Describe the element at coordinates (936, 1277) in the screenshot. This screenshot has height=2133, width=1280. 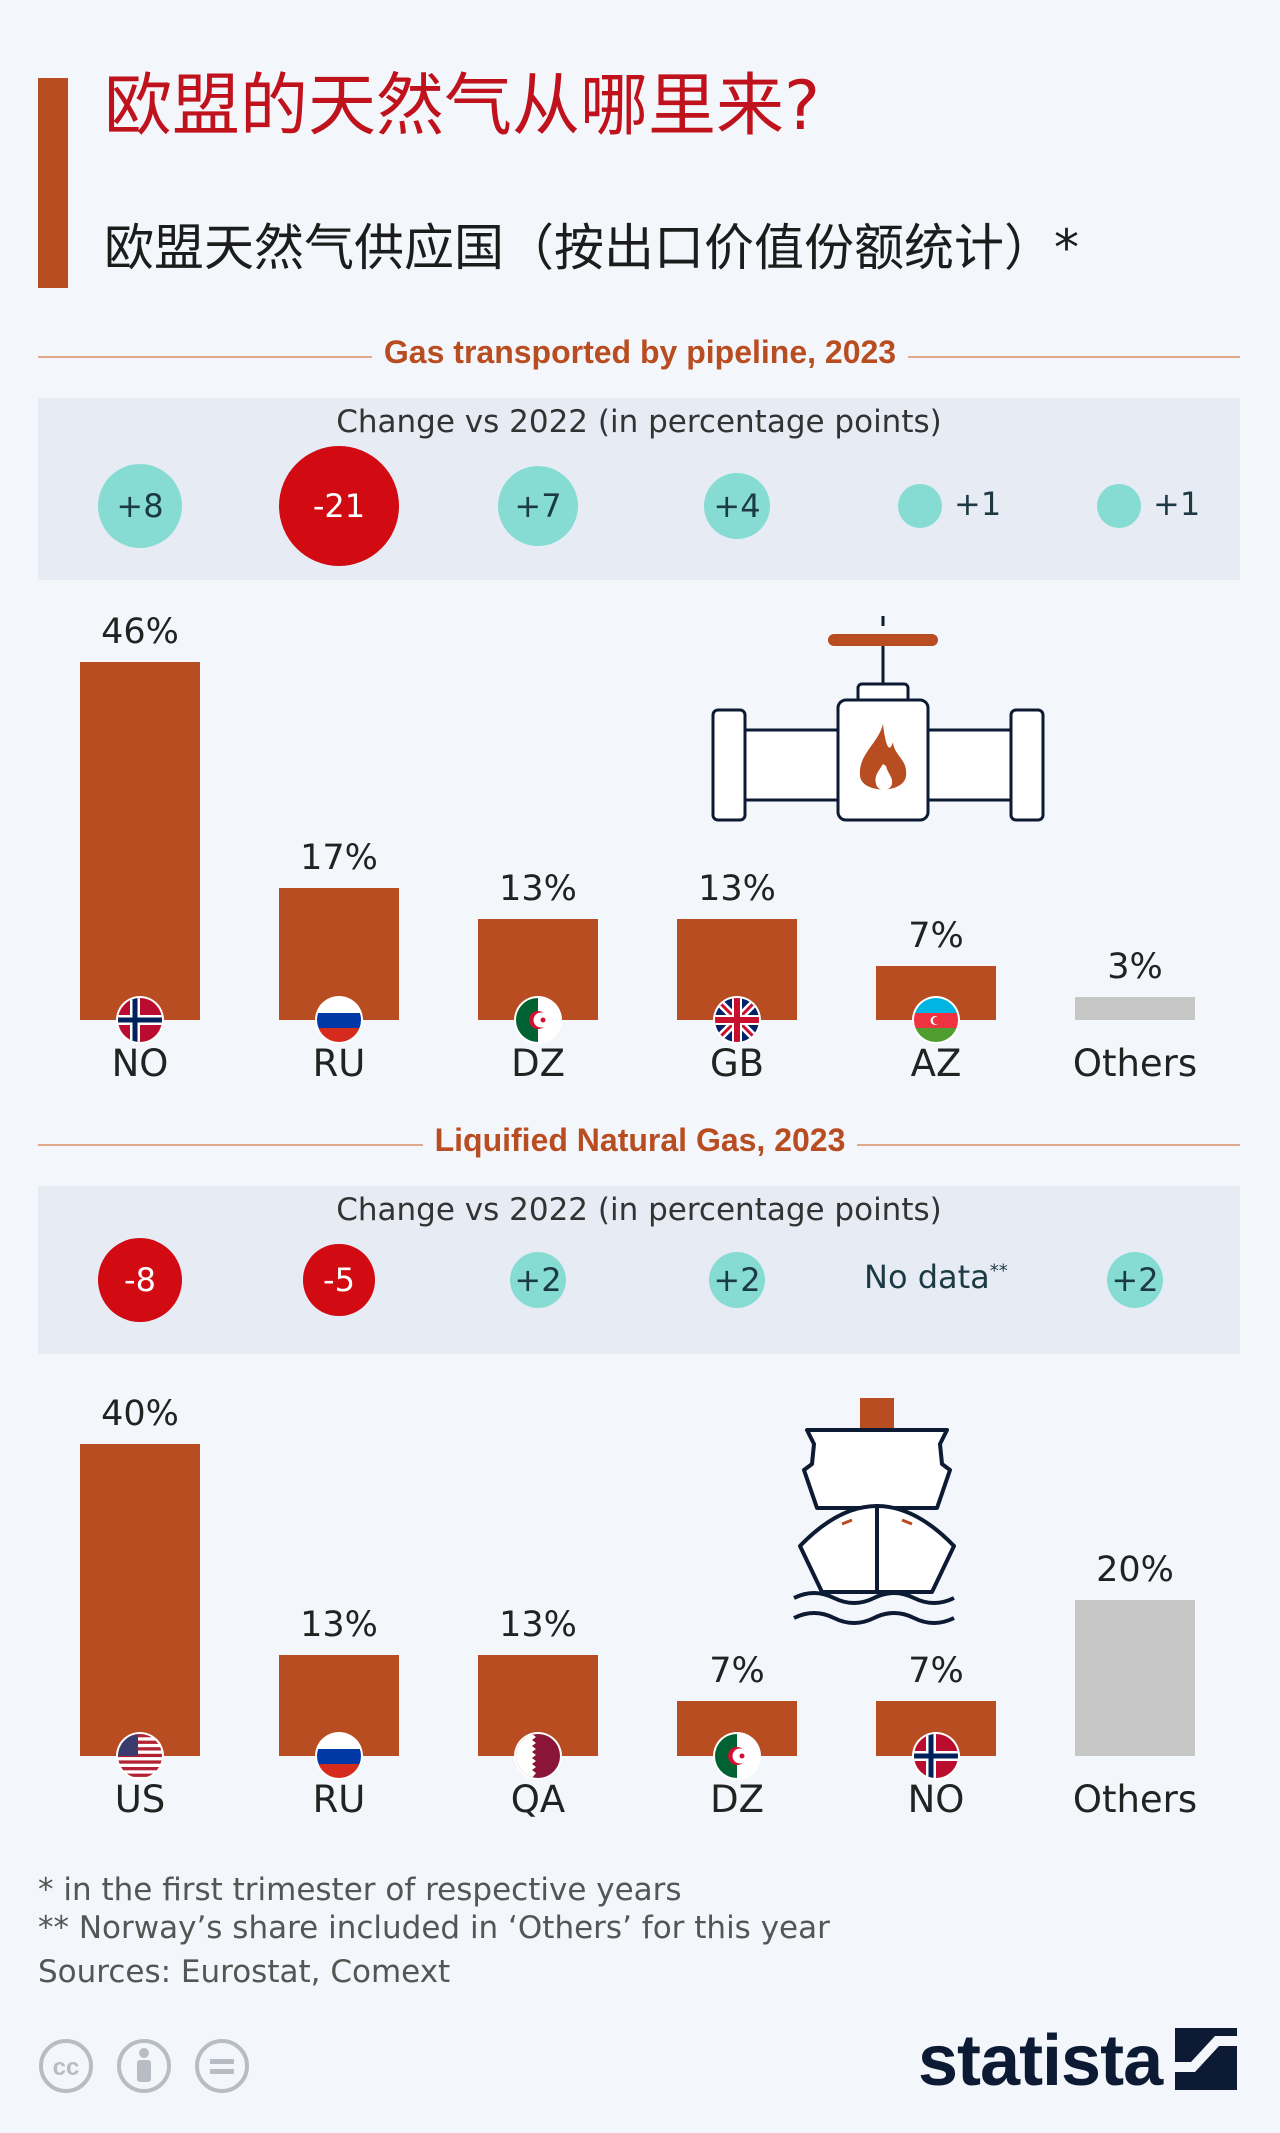
I see `change-no-data: No data**` at that location.